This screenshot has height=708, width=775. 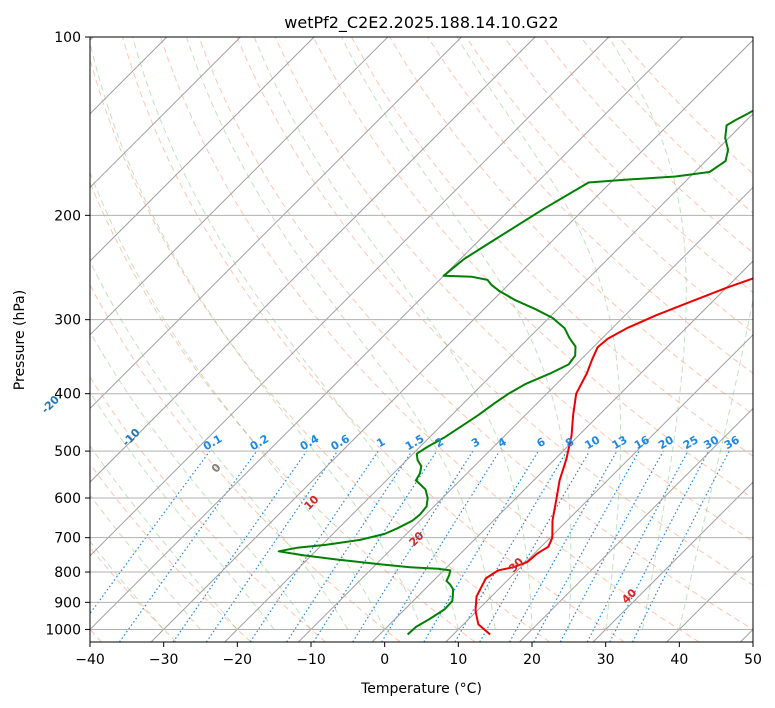 What do you see at coordinates (67, 321) in the screenshot?
I see `y-tick-label: 300` at bounding box center [67, 321].